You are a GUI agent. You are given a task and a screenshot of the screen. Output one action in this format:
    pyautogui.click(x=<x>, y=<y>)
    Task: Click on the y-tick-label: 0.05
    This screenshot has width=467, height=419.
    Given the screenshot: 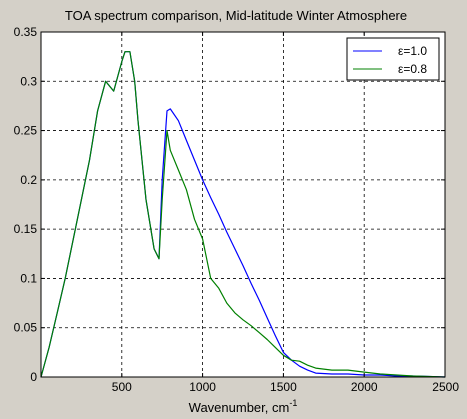 What is the action you would take?
    pyautogui.click(x=26, y=328)
    